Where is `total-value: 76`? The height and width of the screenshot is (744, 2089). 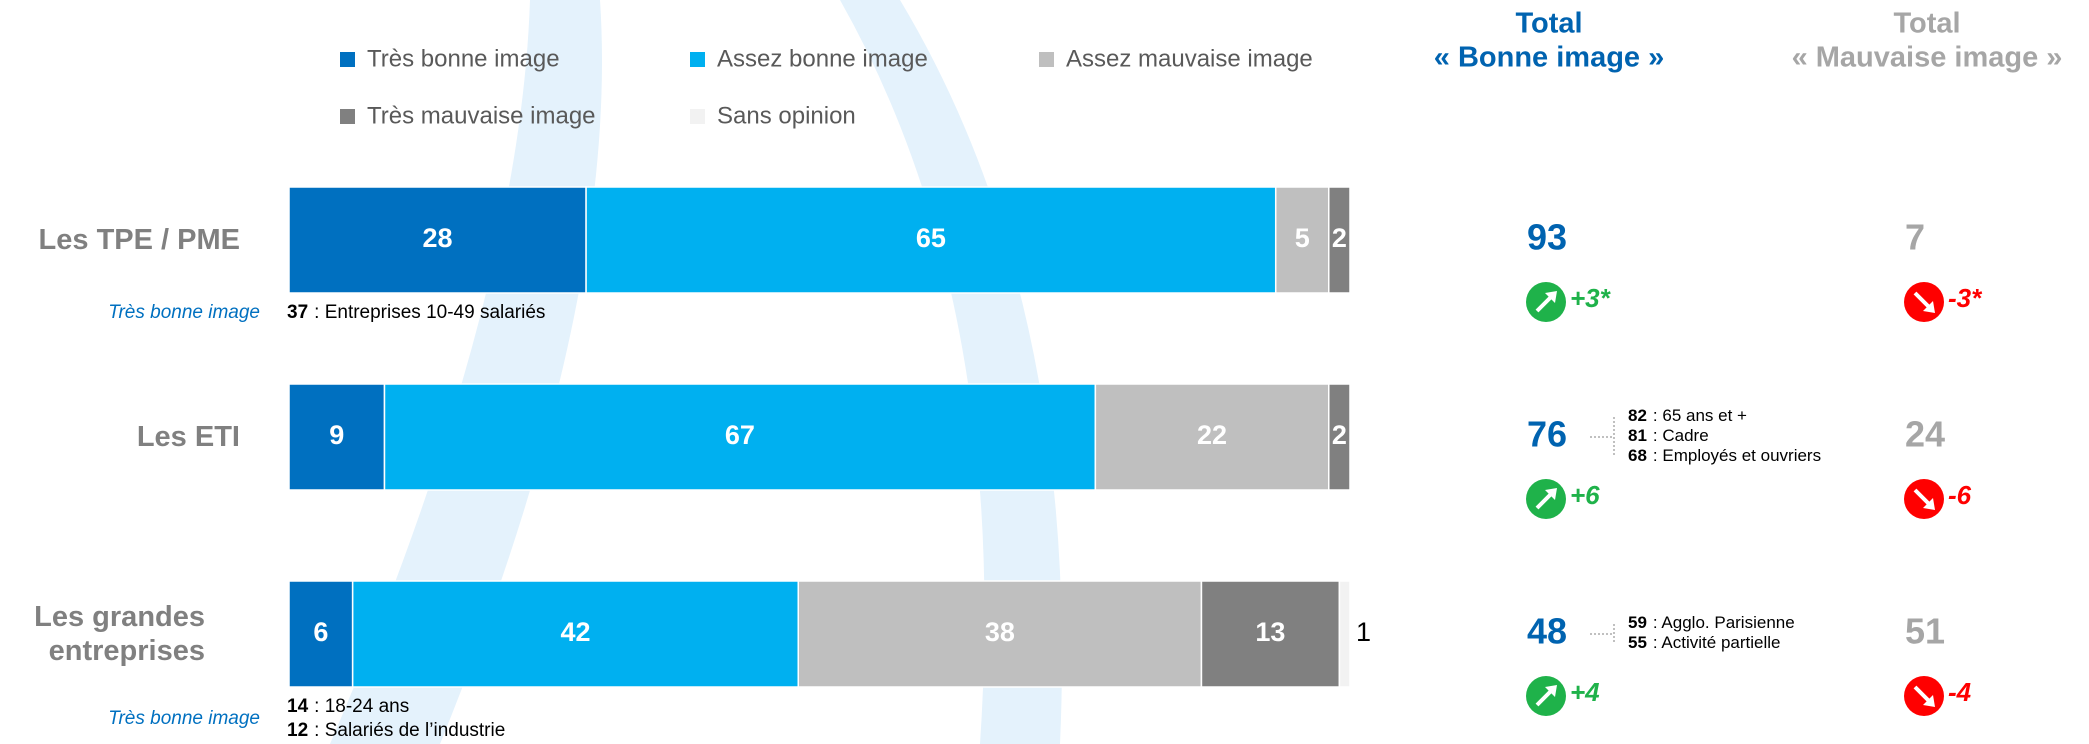
total-value: 76 is located at coordinates (1547, 434).